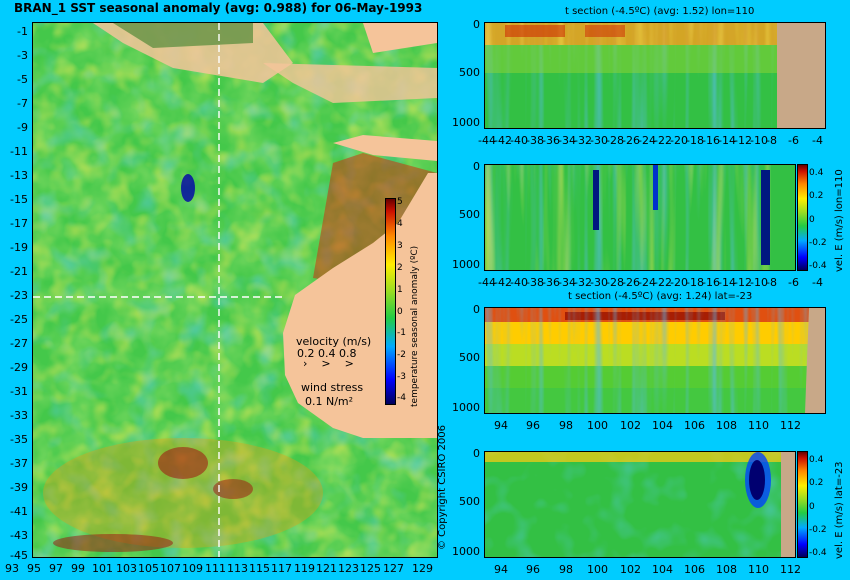 The height and width of the screenshot is (580, 850). Describe the element at coordinates (655, 75) in the screenshot. I see `panel1-plot` at that location.